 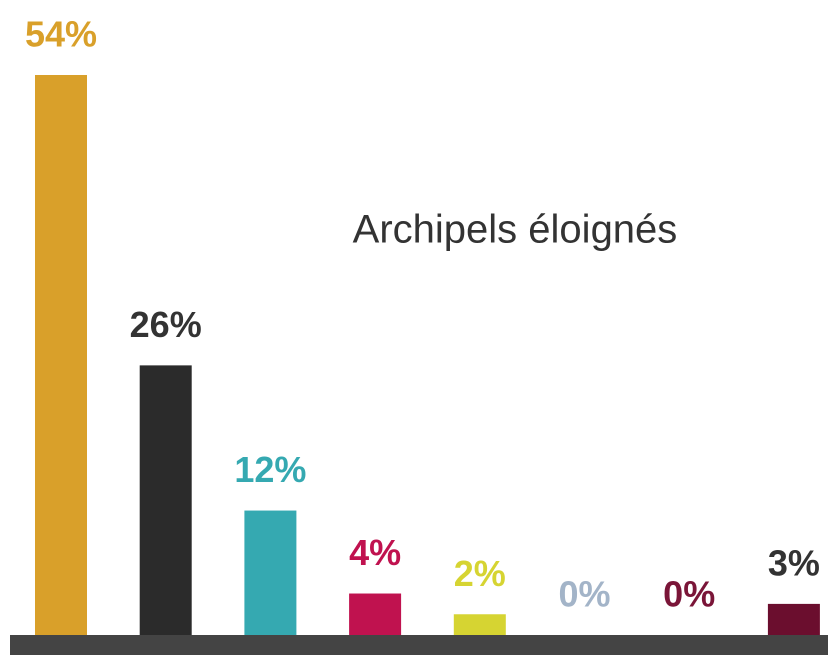 What do you see at coordinates (419, 645) in the screenshot?
I see `baseline-bar` at bounding box center [419, 645].